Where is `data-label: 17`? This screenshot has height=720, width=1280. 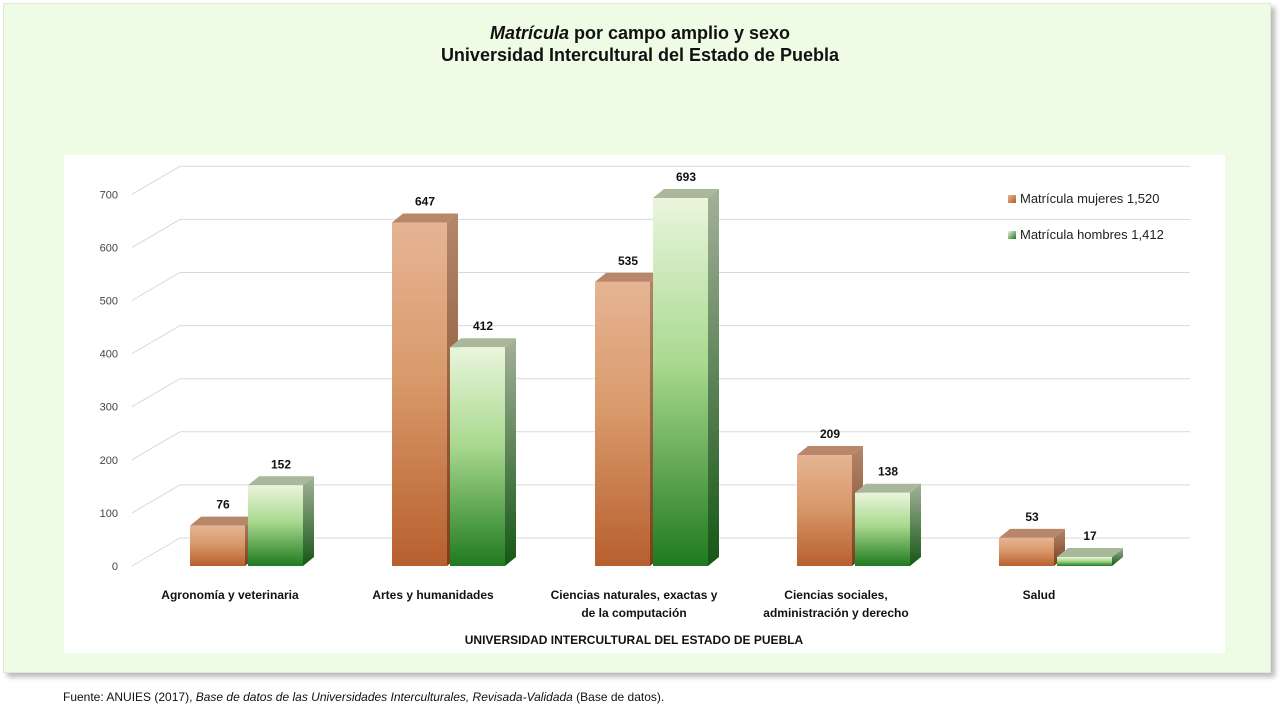
data-label: 17 is located at coordinates (1090, 536).